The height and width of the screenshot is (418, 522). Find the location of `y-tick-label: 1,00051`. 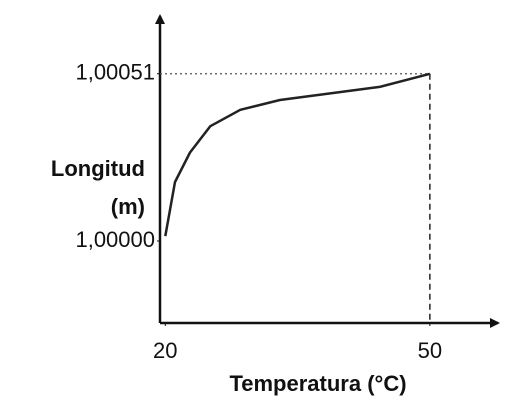

y-tick-label: 1,00051 is located at coordinates (115, 72).